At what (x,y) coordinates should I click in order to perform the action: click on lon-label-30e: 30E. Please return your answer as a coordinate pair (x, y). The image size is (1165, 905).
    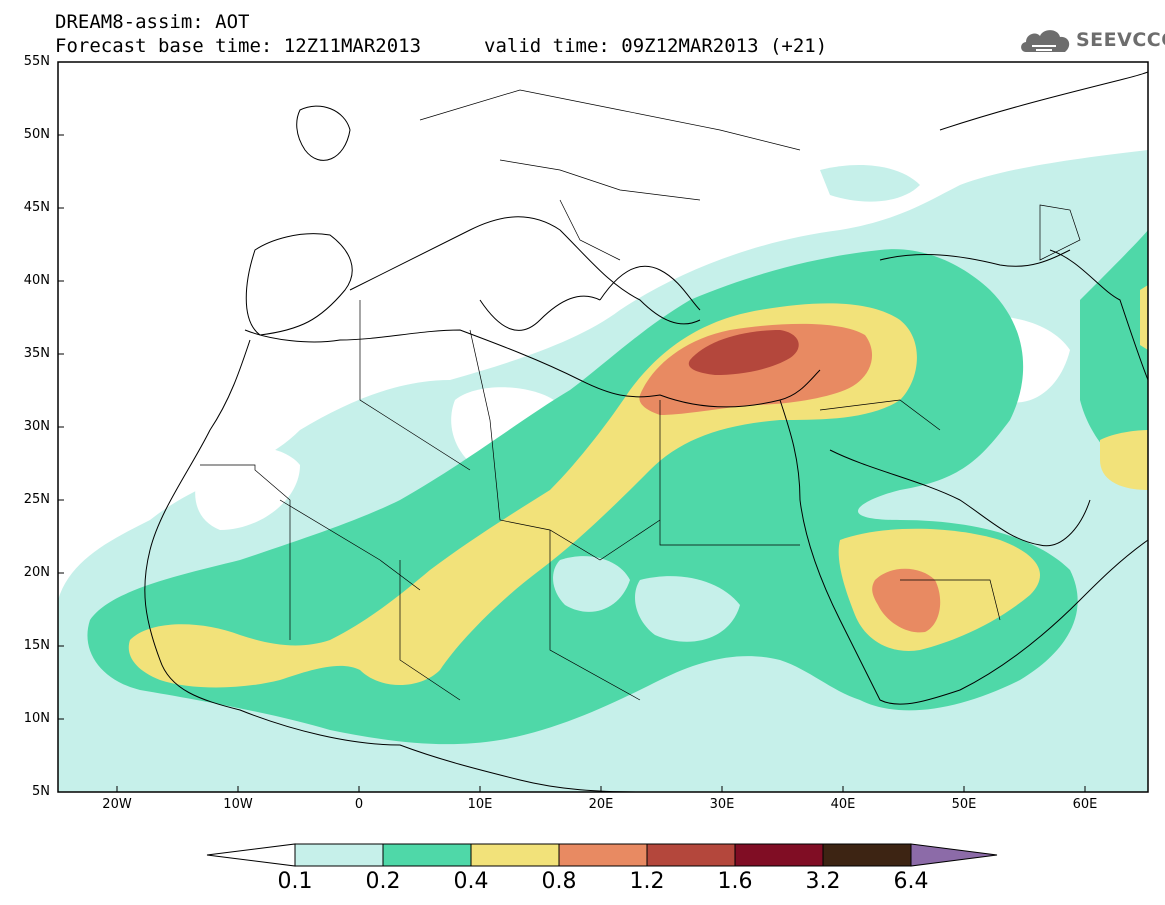
    Looking at the image, I should click on (722, 804).